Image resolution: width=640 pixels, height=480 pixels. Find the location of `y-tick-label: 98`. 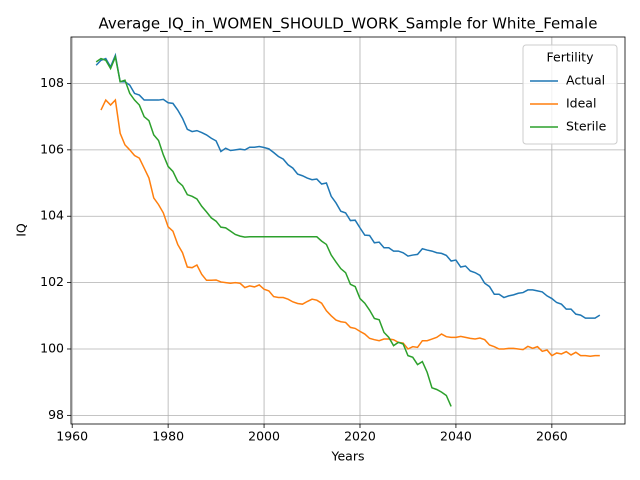

y-tick-label: 98 is located at coordinates (56, 414).